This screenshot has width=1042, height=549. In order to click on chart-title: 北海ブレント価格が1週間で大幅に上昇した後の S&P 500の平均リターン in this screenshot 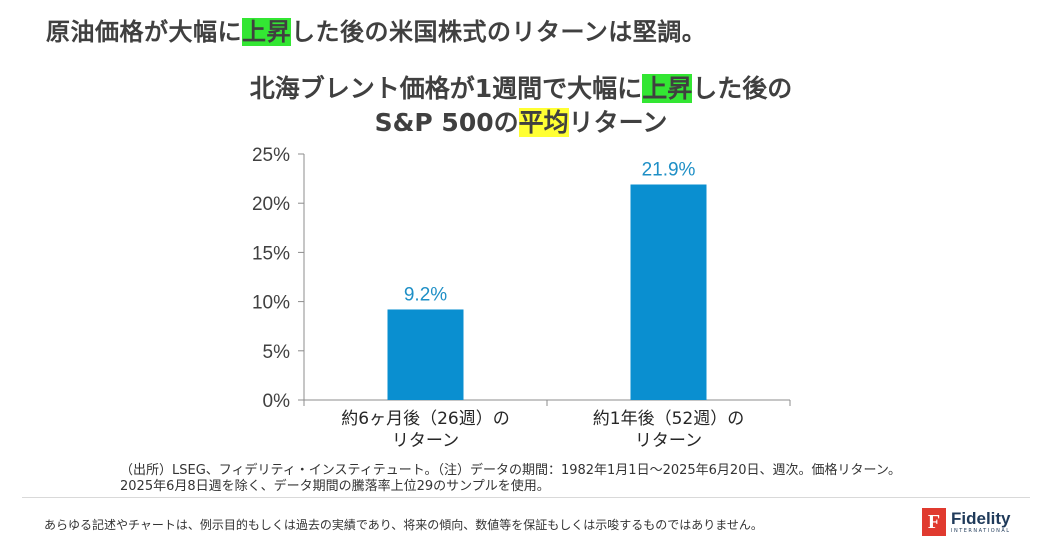, I will do `click(521, 106)`.